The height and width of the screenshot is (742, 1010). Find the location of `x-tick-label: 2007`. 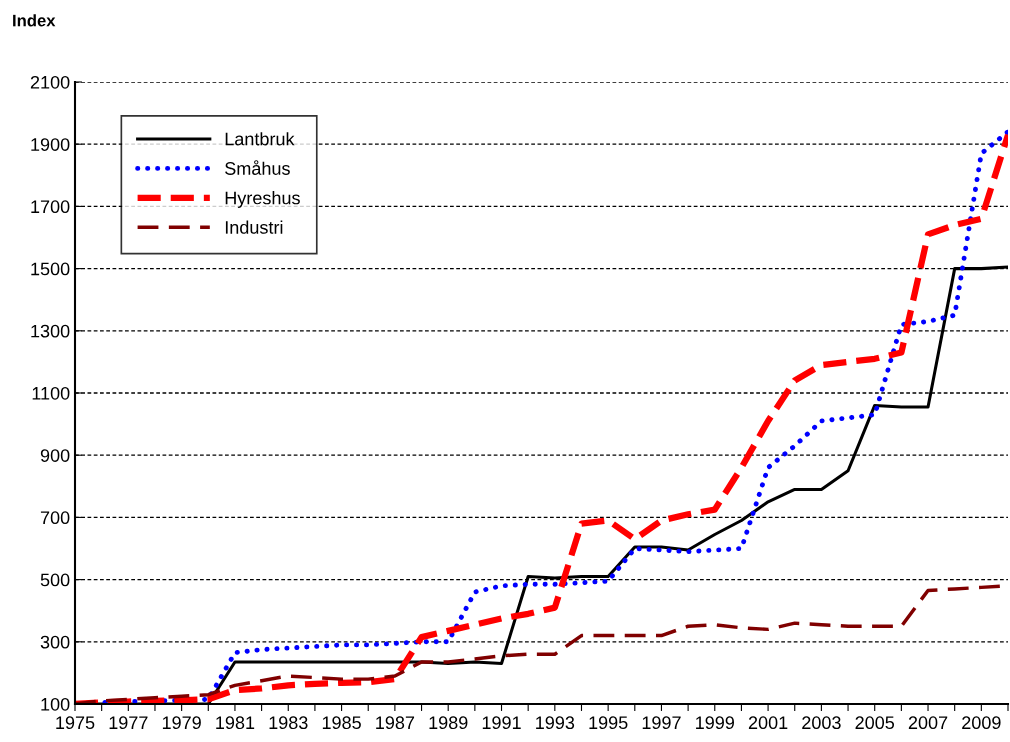

x-tick-label: 2007 is located at coordinates (928, 723).